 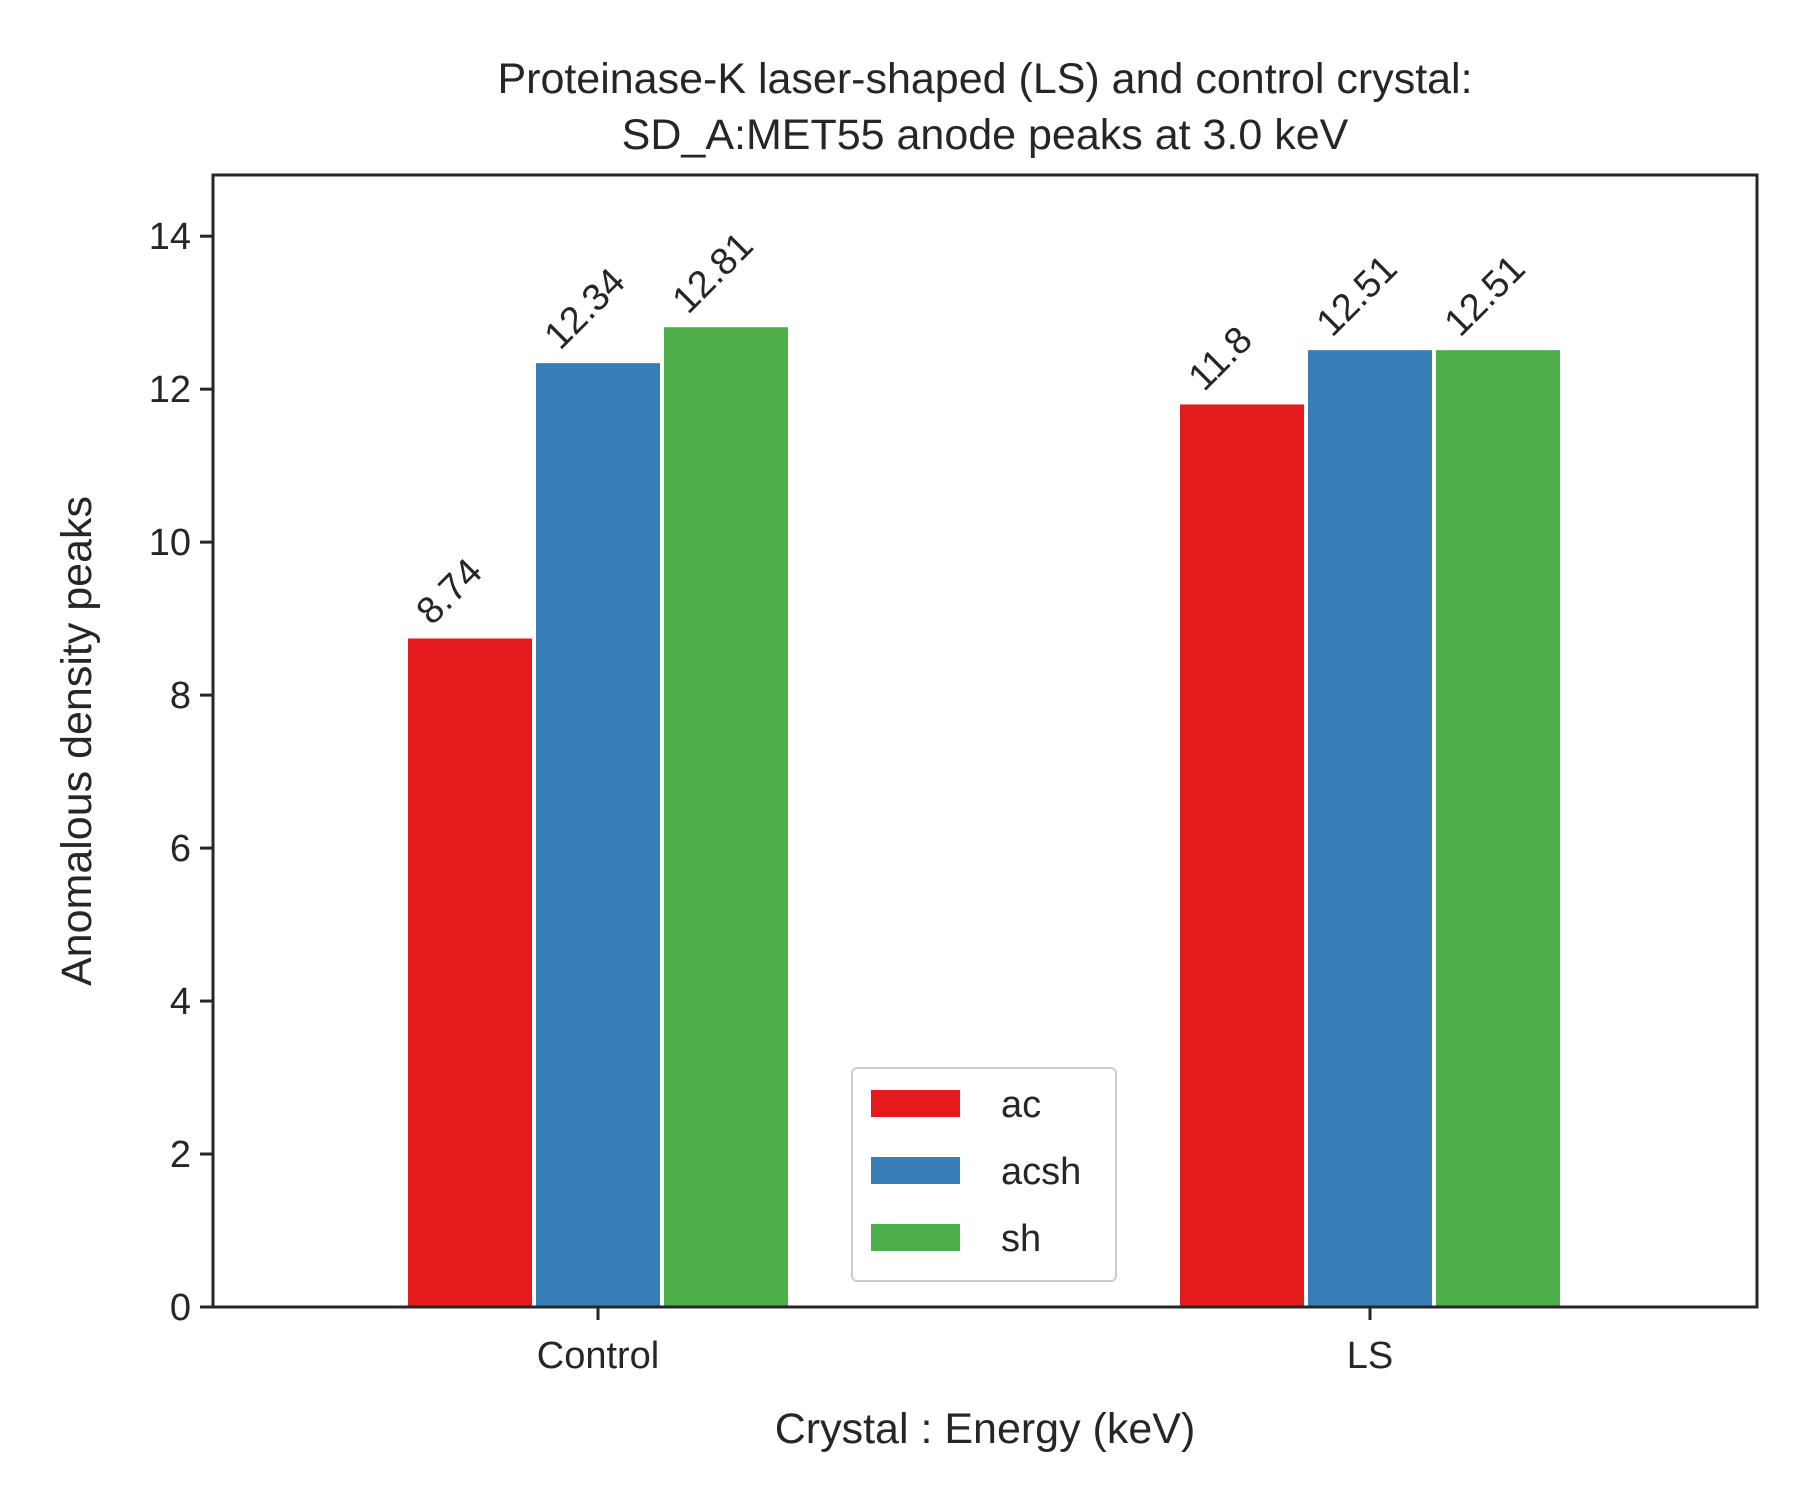 What do you see at coordinates (585, 309) in the screenshot?
I see `bar-label-acsh-control: 12.34` at bounding box center [585, 309].